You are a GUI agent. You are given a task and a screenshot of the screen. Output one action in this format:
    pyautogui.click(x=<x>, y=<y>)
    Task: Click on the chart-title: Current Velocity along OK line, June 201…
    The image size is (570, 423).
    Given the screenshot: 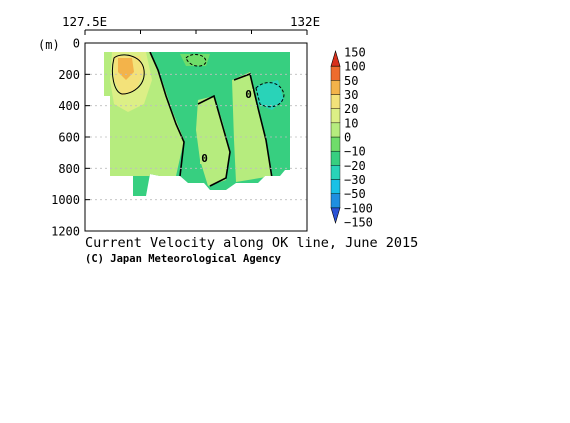 What is the action you would take?
    pyautogui.click(x=251, y=243)
    